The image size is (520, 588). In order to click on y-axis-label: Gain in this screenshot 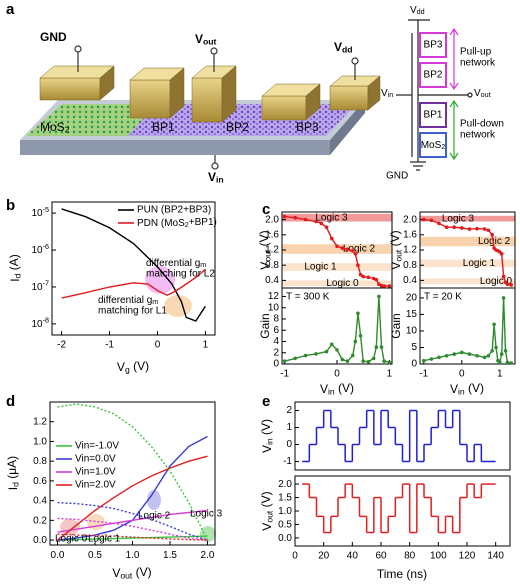, I will do `click(265, 325)`.